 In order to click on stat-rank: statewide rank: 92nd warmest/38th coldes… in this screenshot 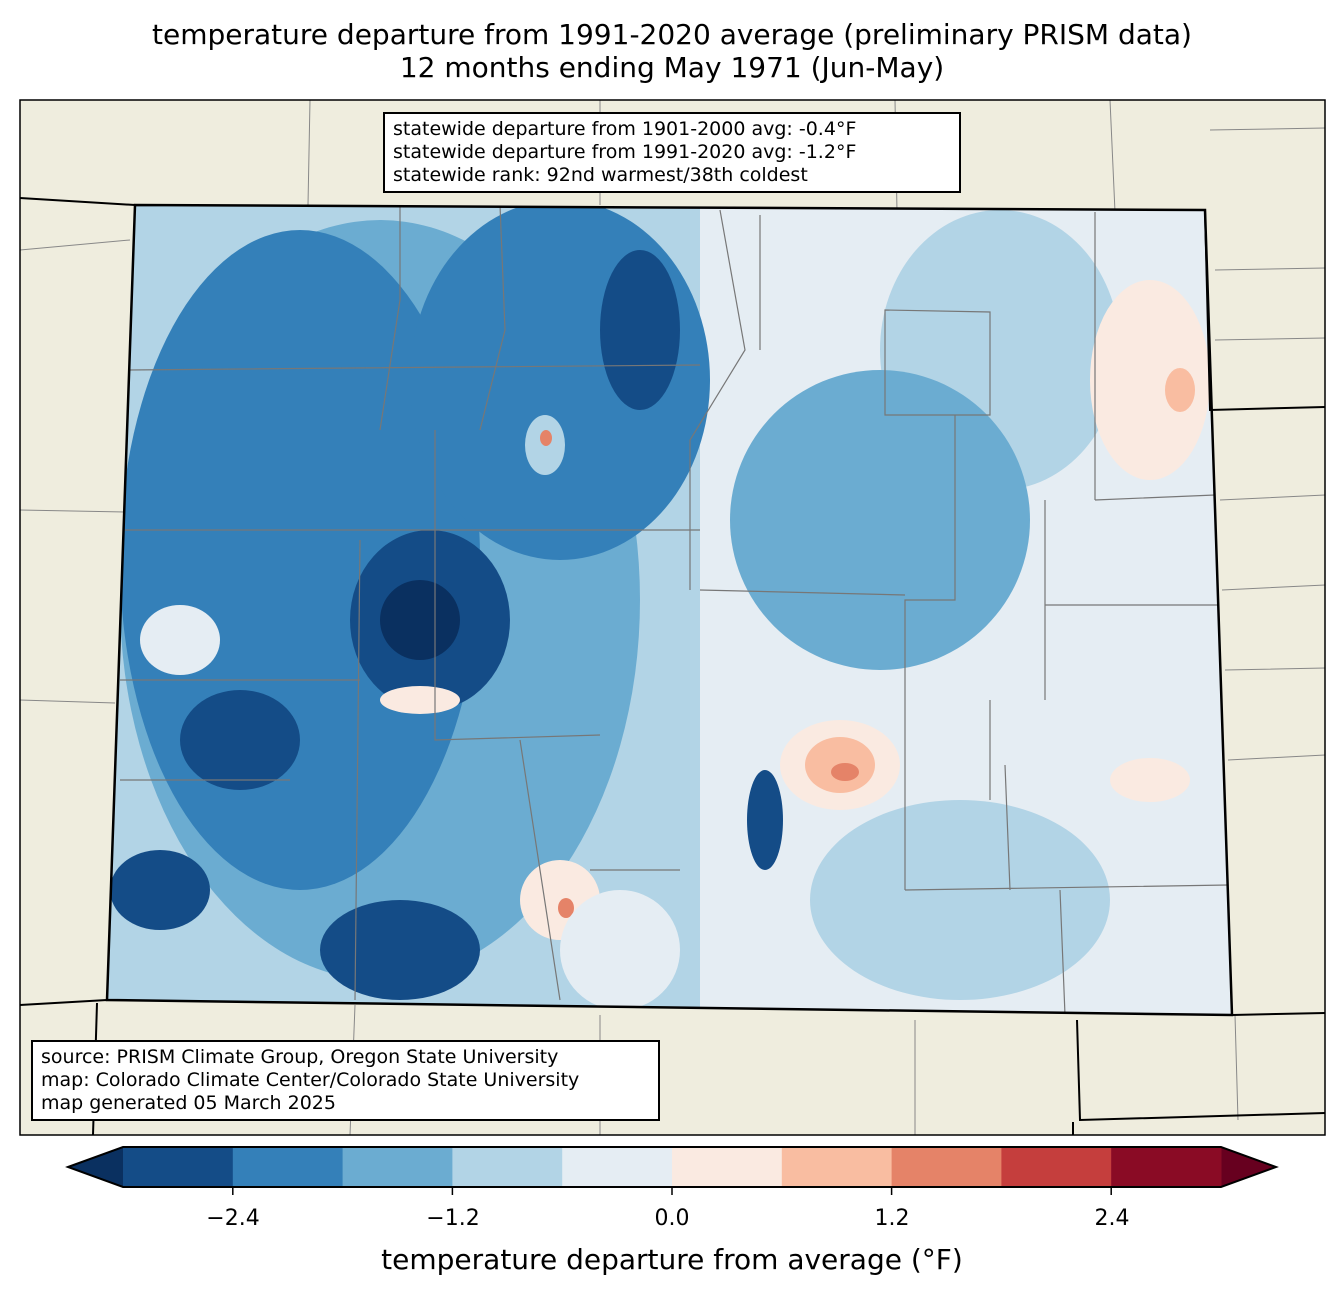, I will do `click(600, 175)`.